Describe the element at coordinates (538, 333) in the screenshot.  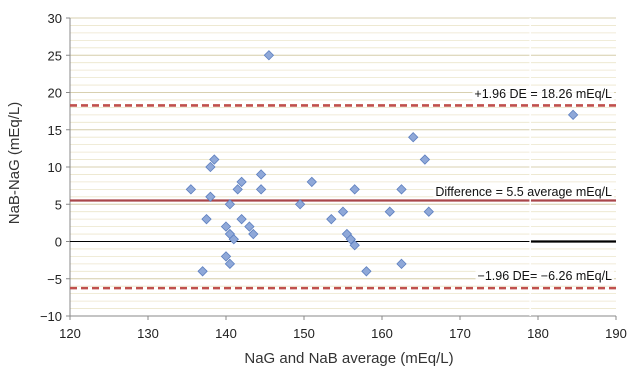
I see `x-tick-label: 180` at that location.